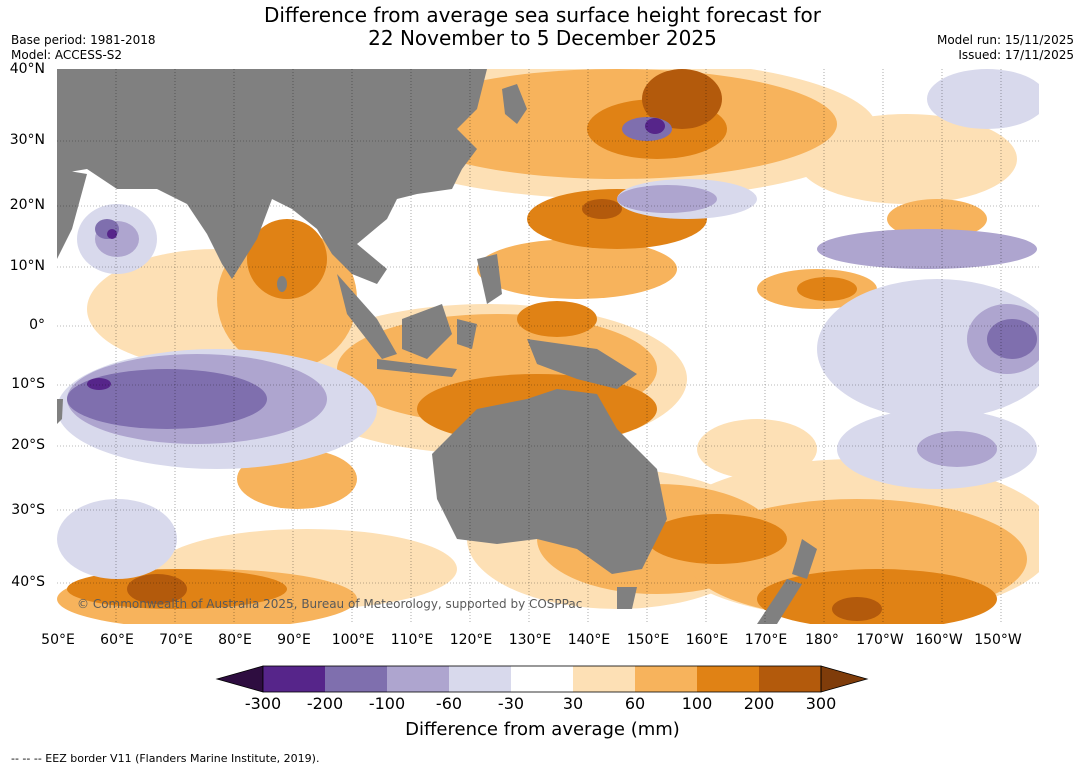  What do you see at coordinates (530, 640) in the screenshot?
I see `lon-label: 130°E` at bounding box center [530, 640].